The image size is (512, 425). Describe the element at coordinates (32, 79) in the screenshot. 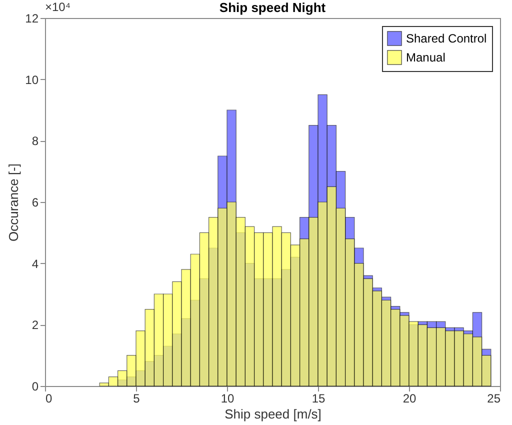

I see `y-tick-label: 10` at that location.